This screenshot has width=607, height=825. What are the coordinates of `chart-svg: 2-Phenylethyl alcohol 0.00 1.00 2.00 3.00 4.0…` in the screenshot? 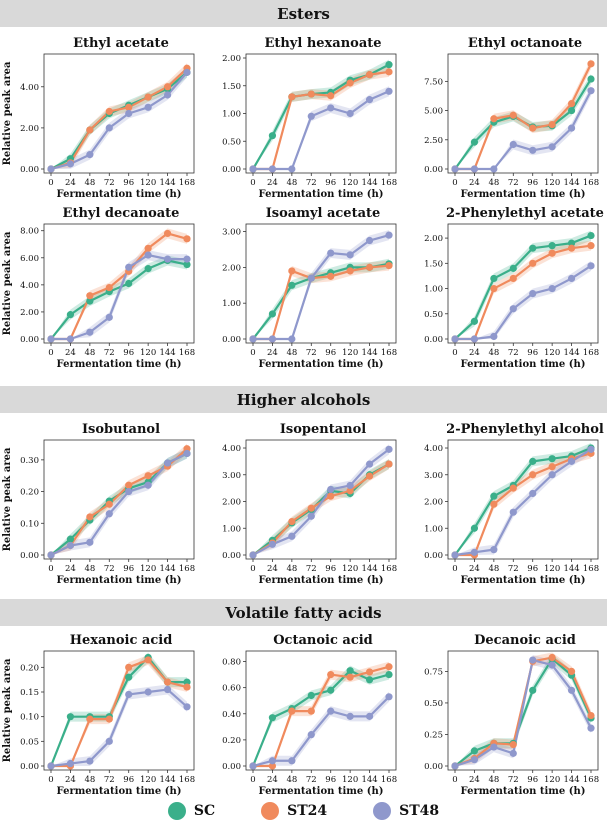 It's located at (514, 504).